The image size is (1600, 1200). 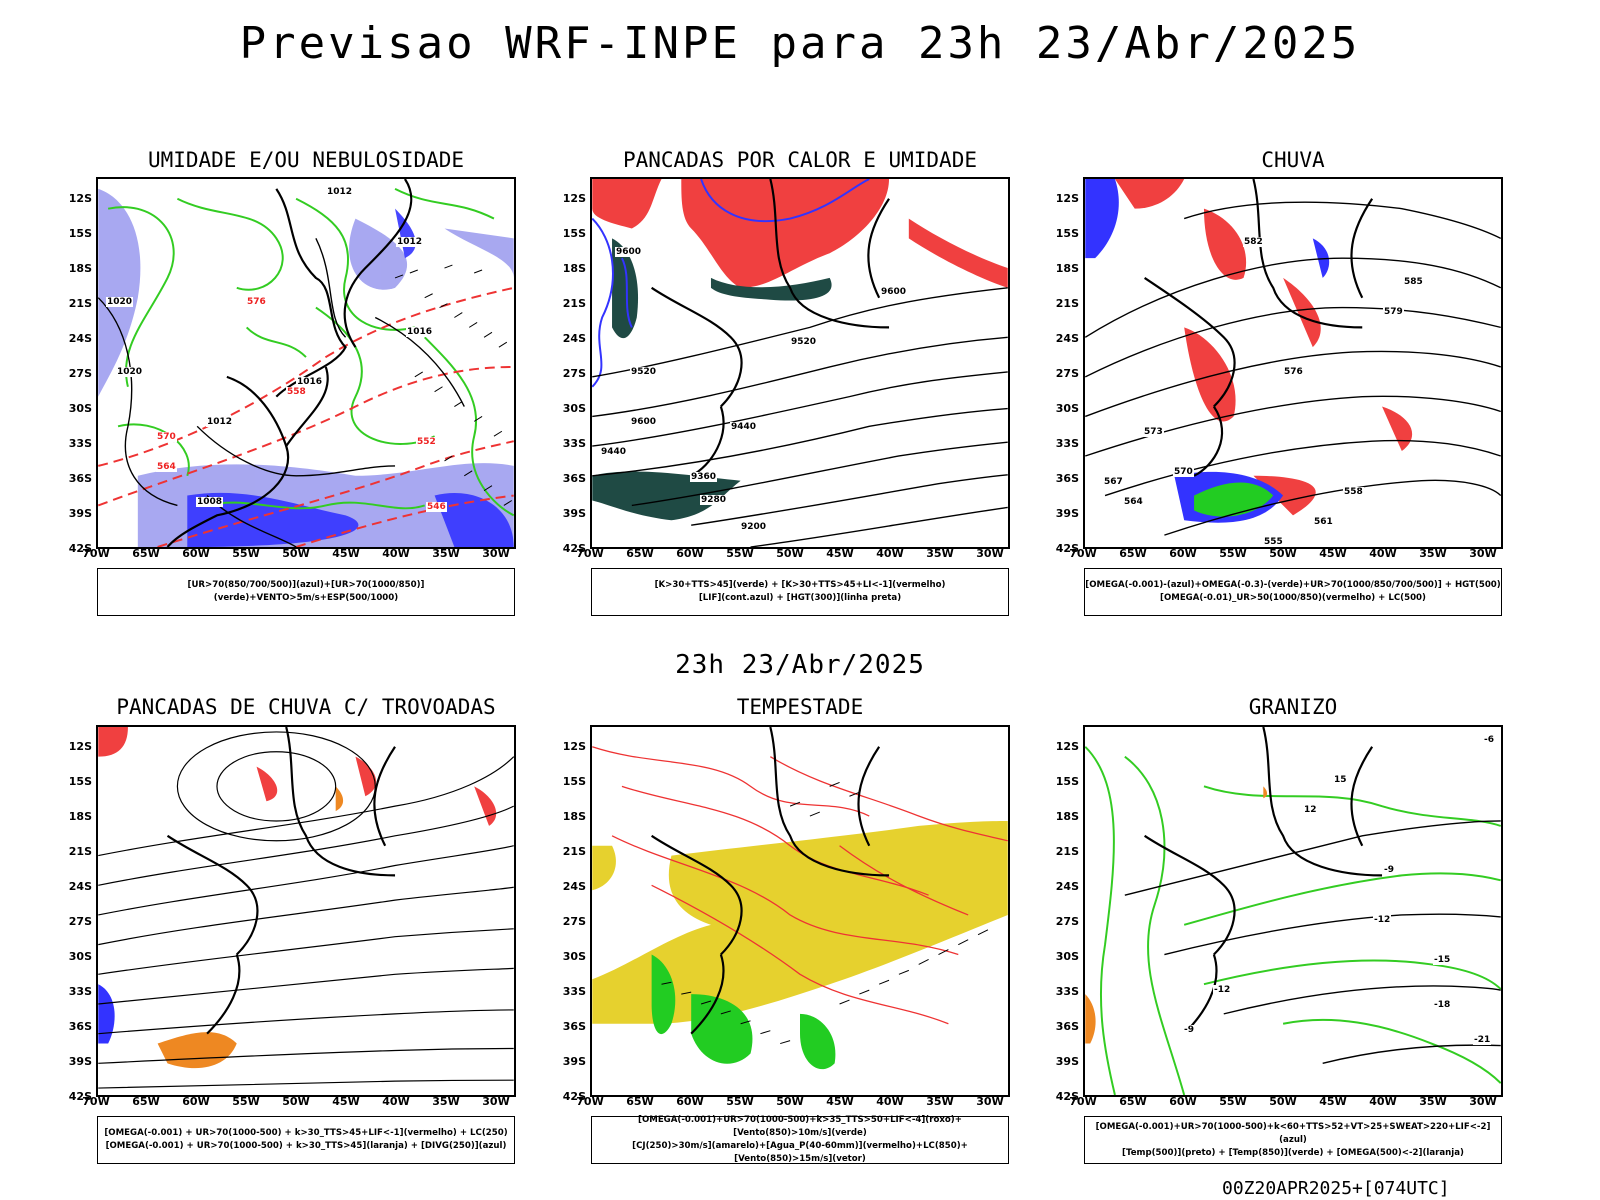 I want to click on map-granizo, so click(x=1293, y=911).